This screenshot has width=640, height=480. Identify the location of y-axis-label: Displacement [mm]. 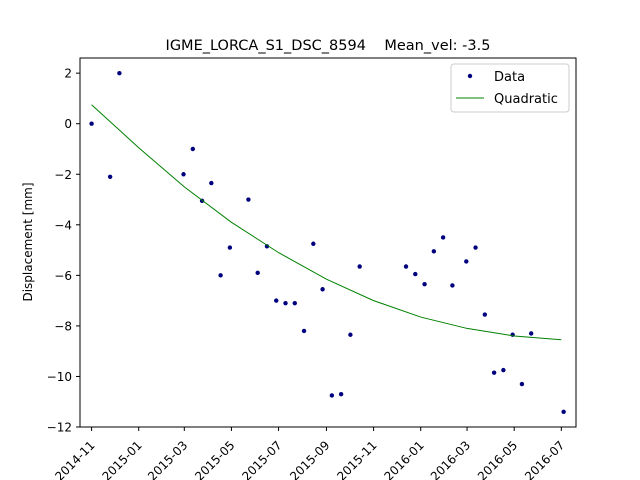
(28, 241).